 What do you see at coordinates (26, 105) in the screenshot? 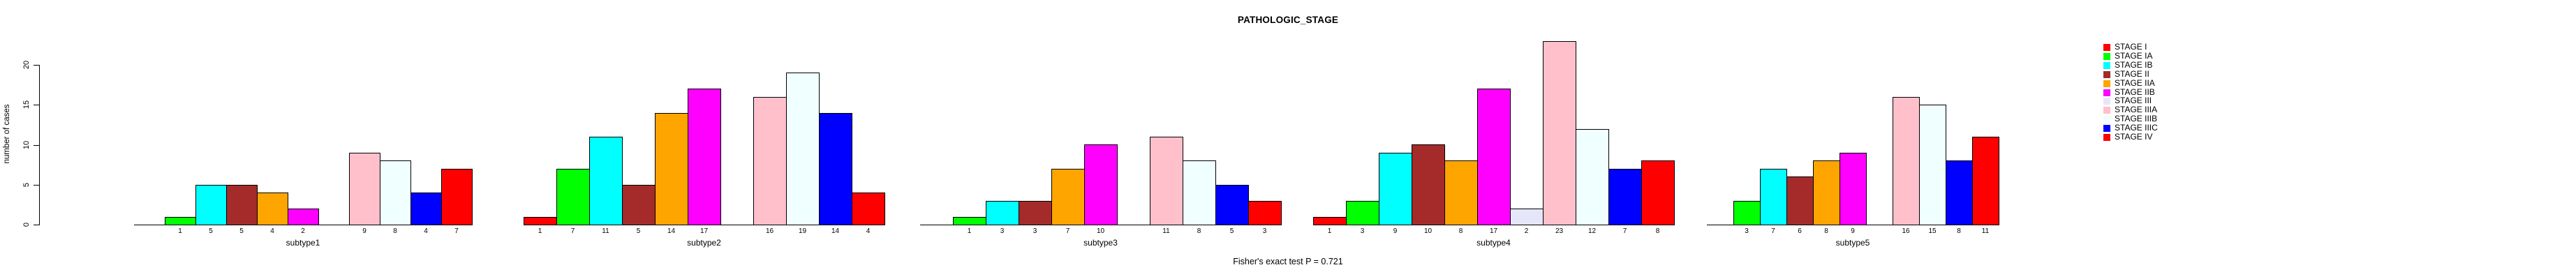
I see `y-tick-label: 15` at bounding box center [26, 105].